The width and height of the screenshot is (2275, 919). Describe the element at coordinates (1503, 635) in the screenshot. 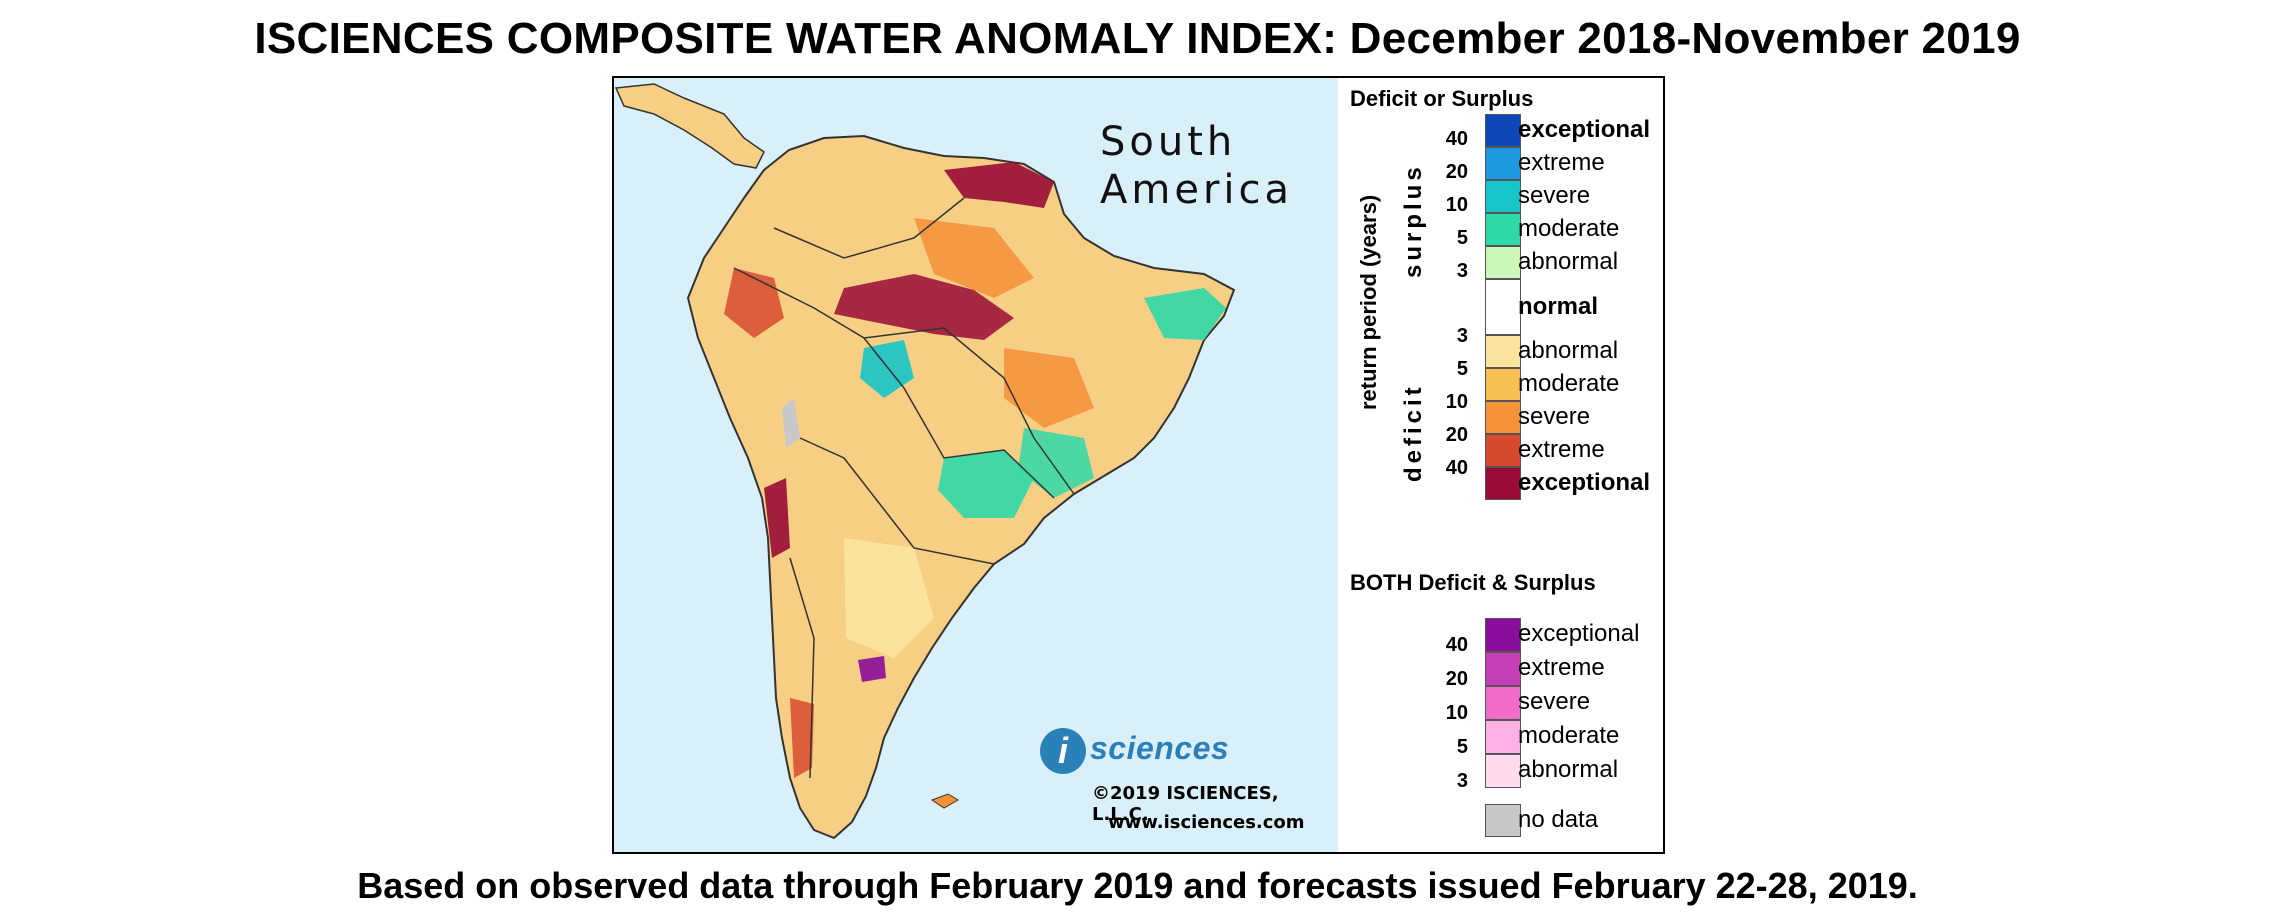

I see `swatch-both-exceptional` at that location.